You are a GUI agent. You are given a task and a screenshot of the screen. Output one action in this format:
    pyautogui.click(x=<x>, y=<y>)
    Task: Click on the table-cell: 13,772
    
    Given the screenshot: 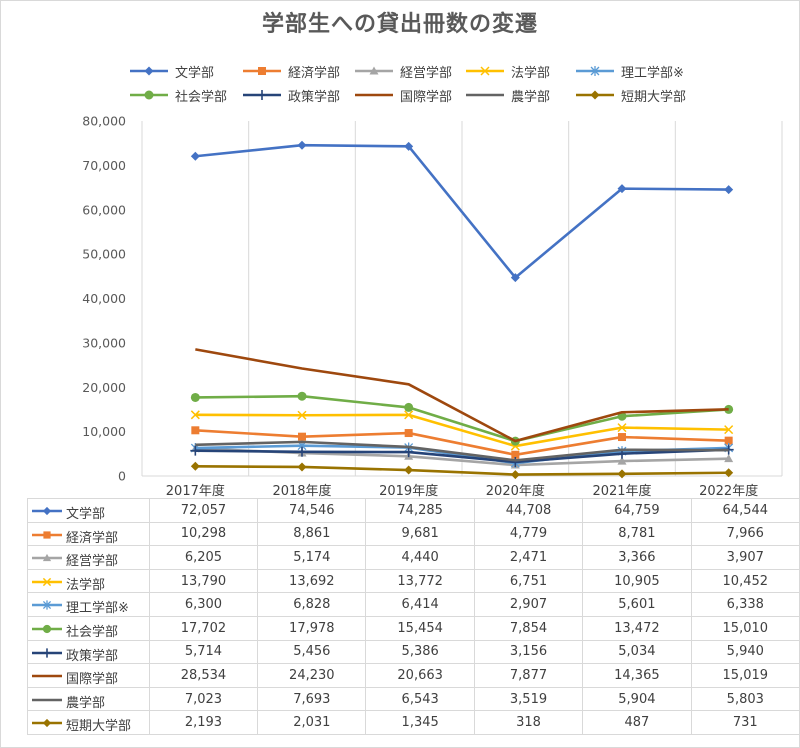 What is the action you would take?
    pyautogui.click(x=420, y=581)
    